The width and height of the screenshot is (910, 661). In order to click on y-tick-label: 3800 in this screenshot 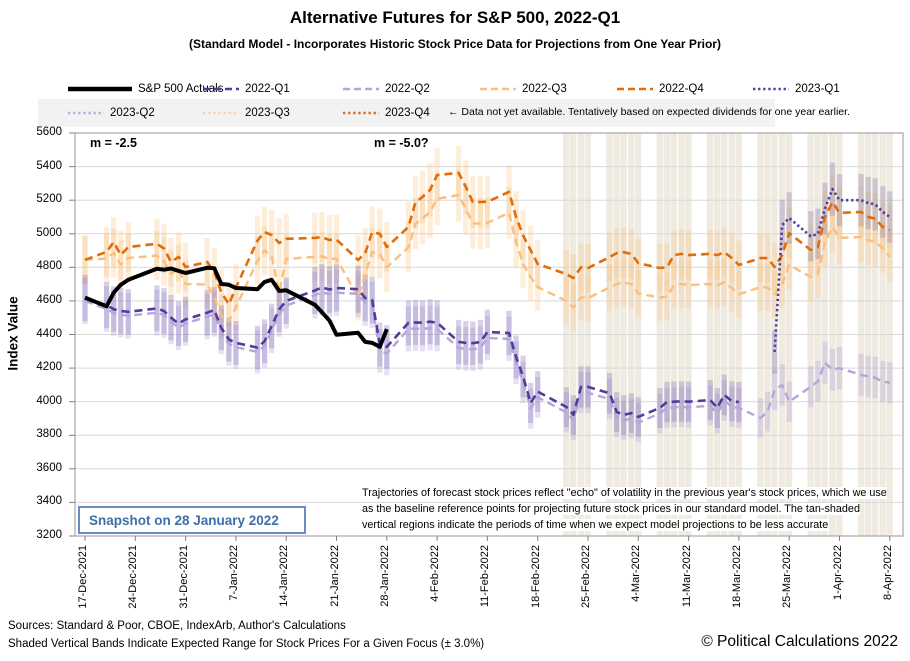, I will do `click(49, 434)`.